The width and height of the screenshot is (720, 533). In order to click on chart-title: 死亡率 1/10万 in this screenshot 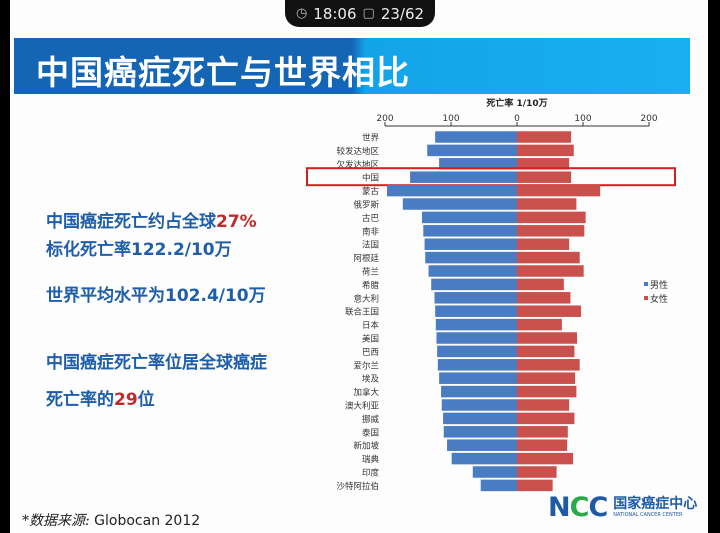, I will do `click(516, 103)`.